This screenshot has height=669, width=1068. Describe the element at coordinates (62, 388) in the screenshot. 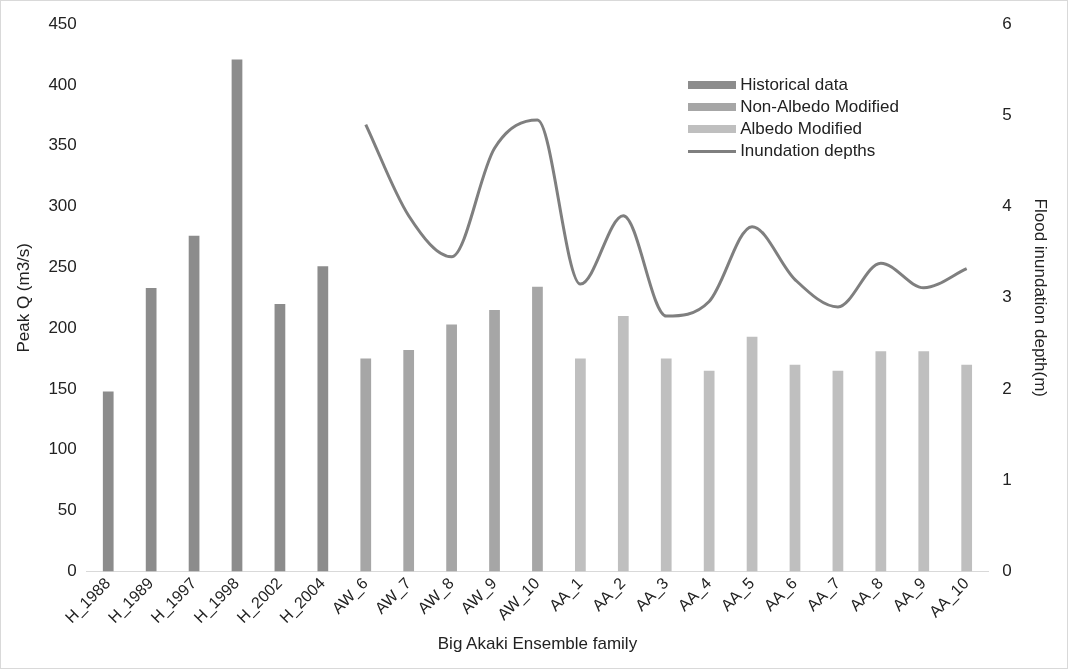

I see `y-tick-label: 150` at that location.